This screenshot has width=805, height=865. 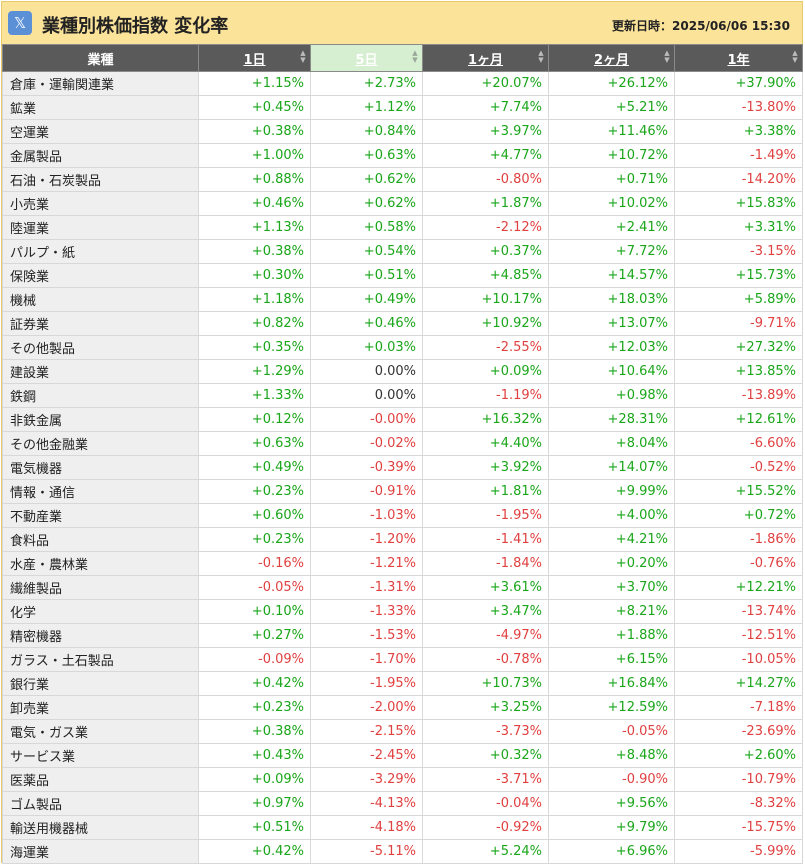 I want to click on sector-name-cell: 機械, so click(x=100, y=299).